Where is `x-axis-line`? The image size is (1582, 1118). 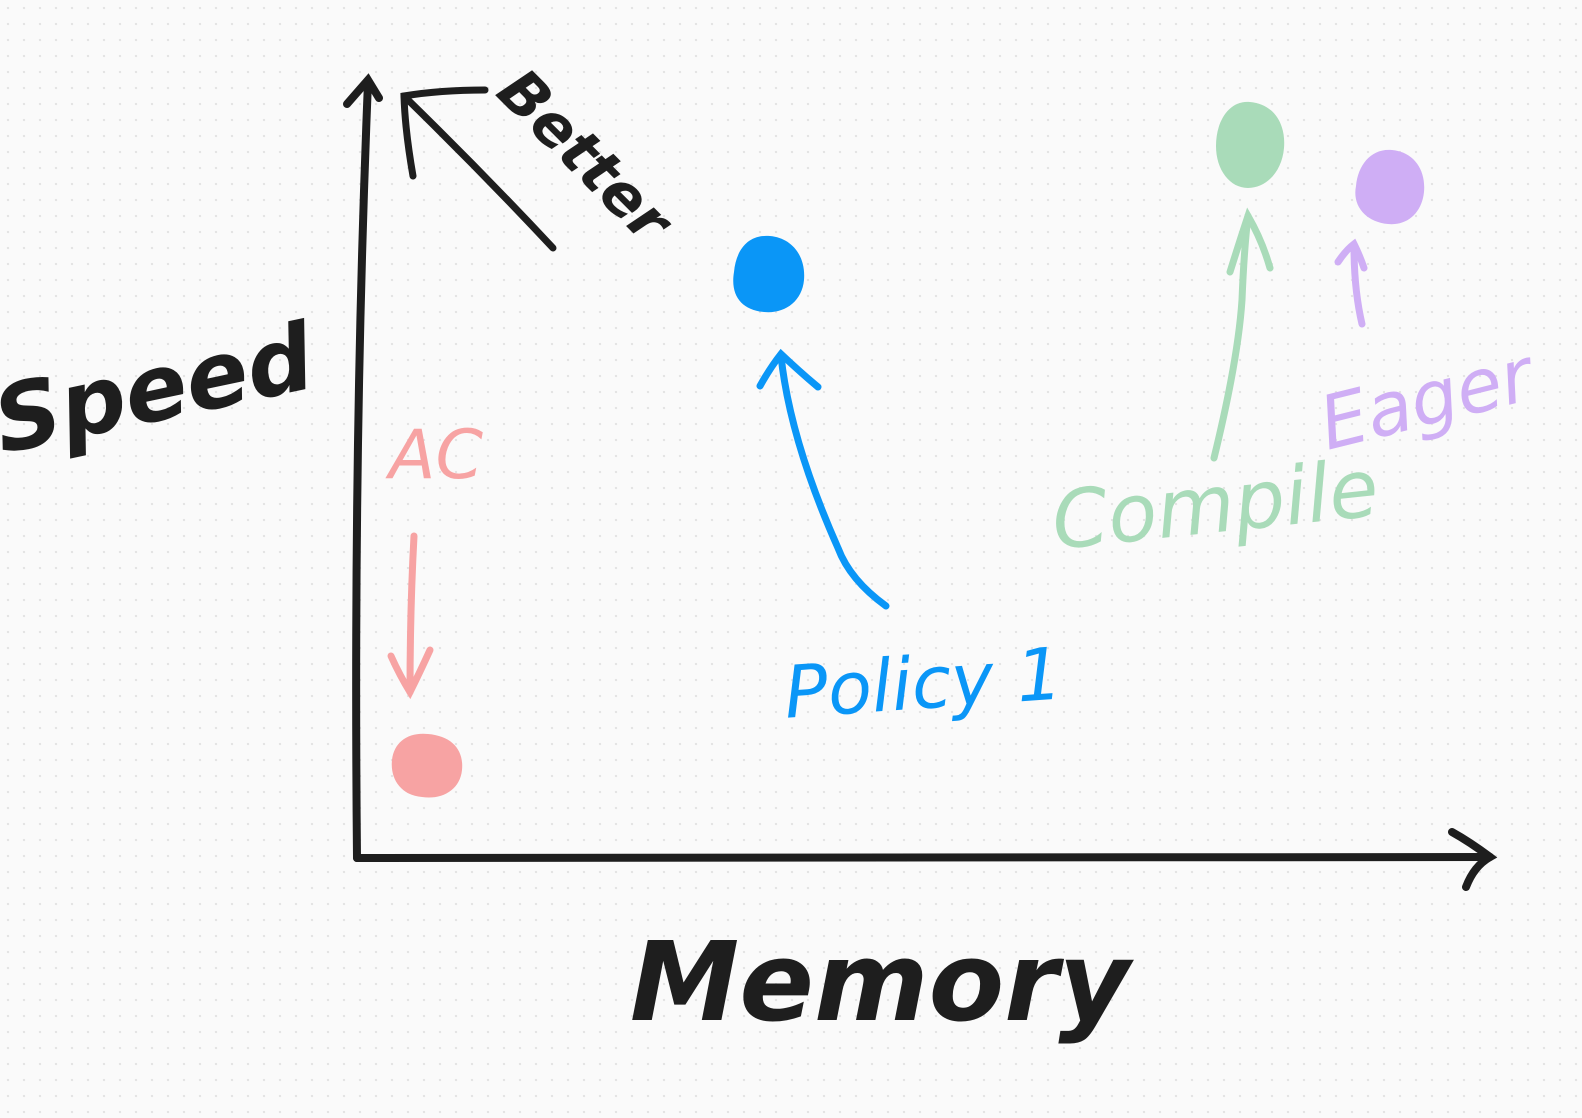
x-axis-line is located at coordinates (923, 858).